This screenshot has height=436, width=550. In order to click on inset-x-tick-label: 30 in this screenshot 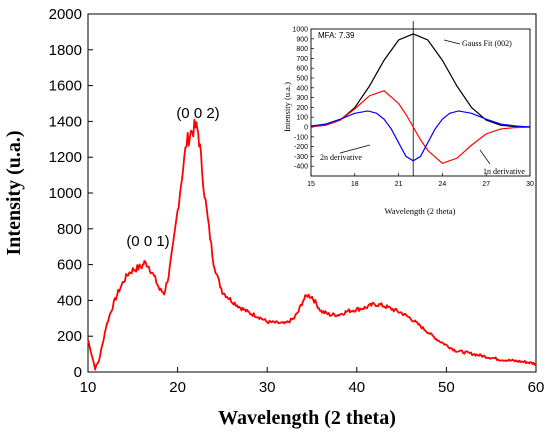, I will do `click(530, 184)`.